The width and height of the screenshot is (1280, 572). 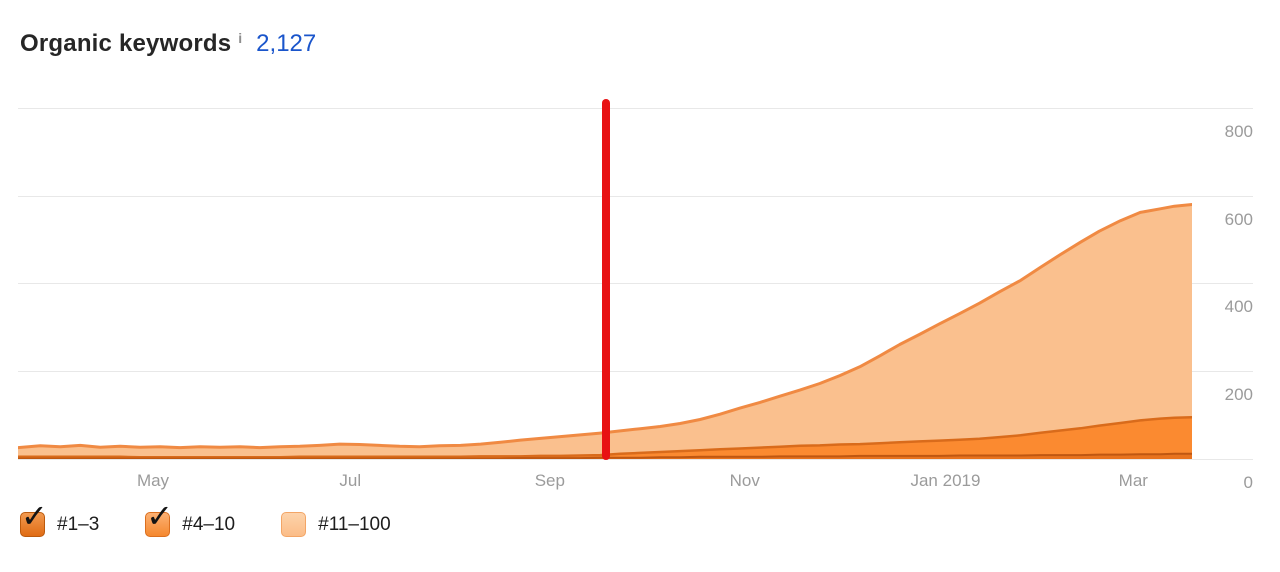 What do you see at coordinates (1248, 482) in the screenshot?
I see `y-axis-tick-label: 0` at bounding box center [1248, 482].